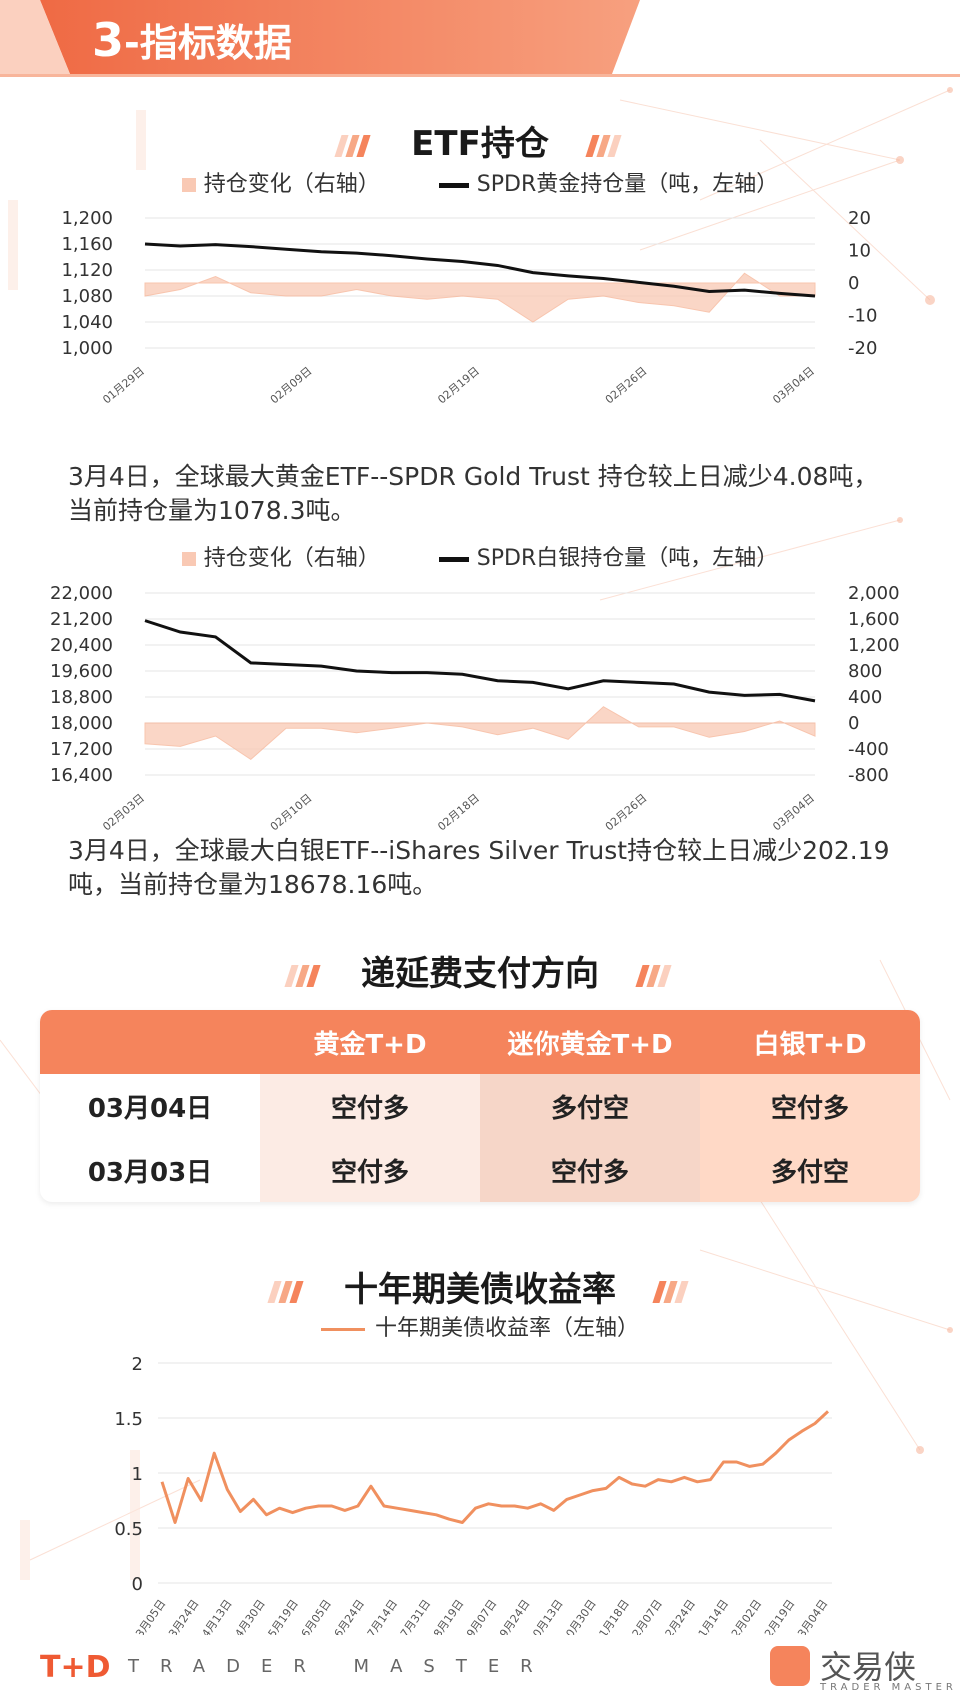  What do you see at coordinates (128, 1529) in the screenshot?
I see `y-tick-label: 0.5` at bounding box center [128, 1529].